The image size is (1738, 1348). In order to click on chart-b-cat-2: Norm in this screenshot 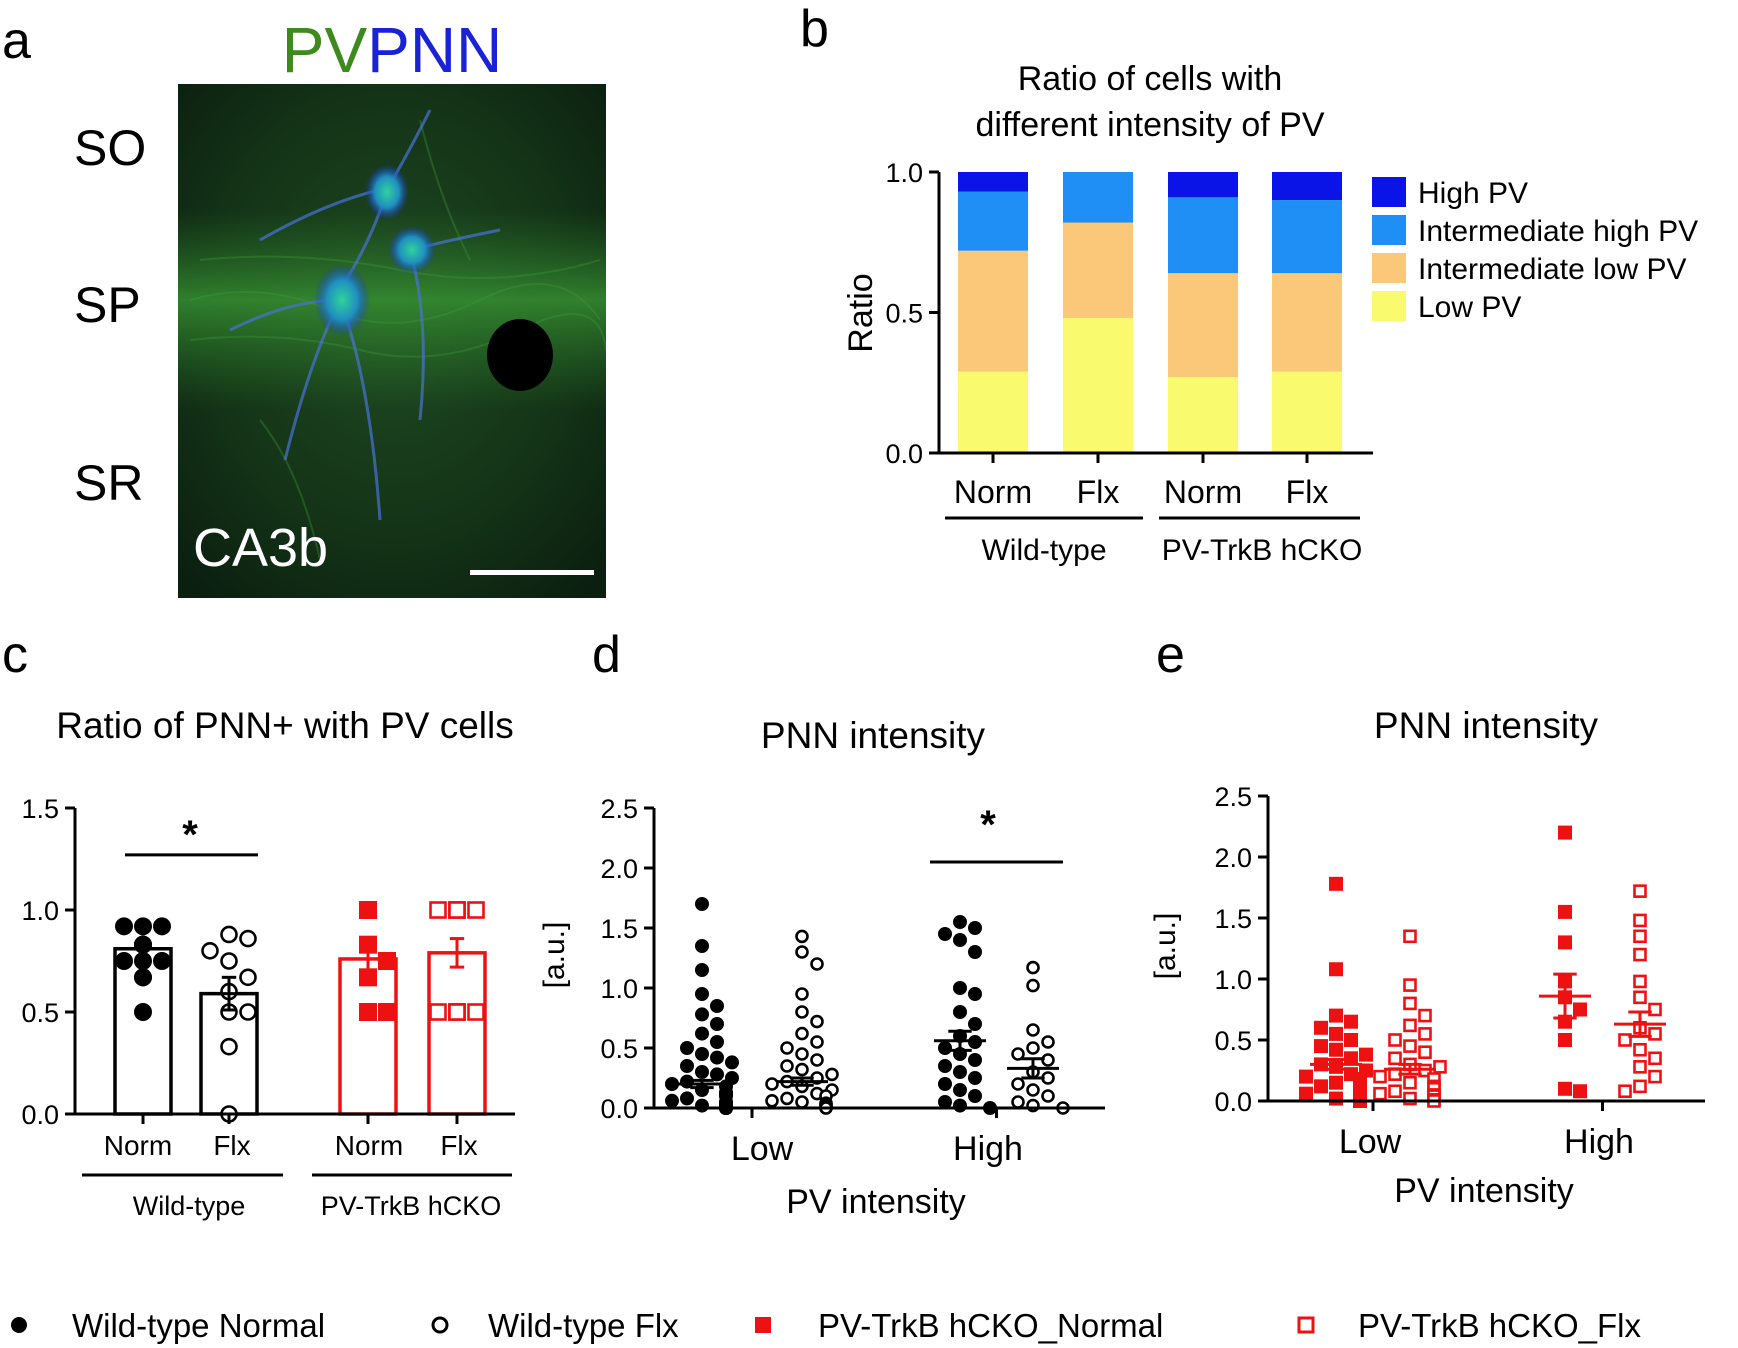, I will do `click(1203, 492)`.